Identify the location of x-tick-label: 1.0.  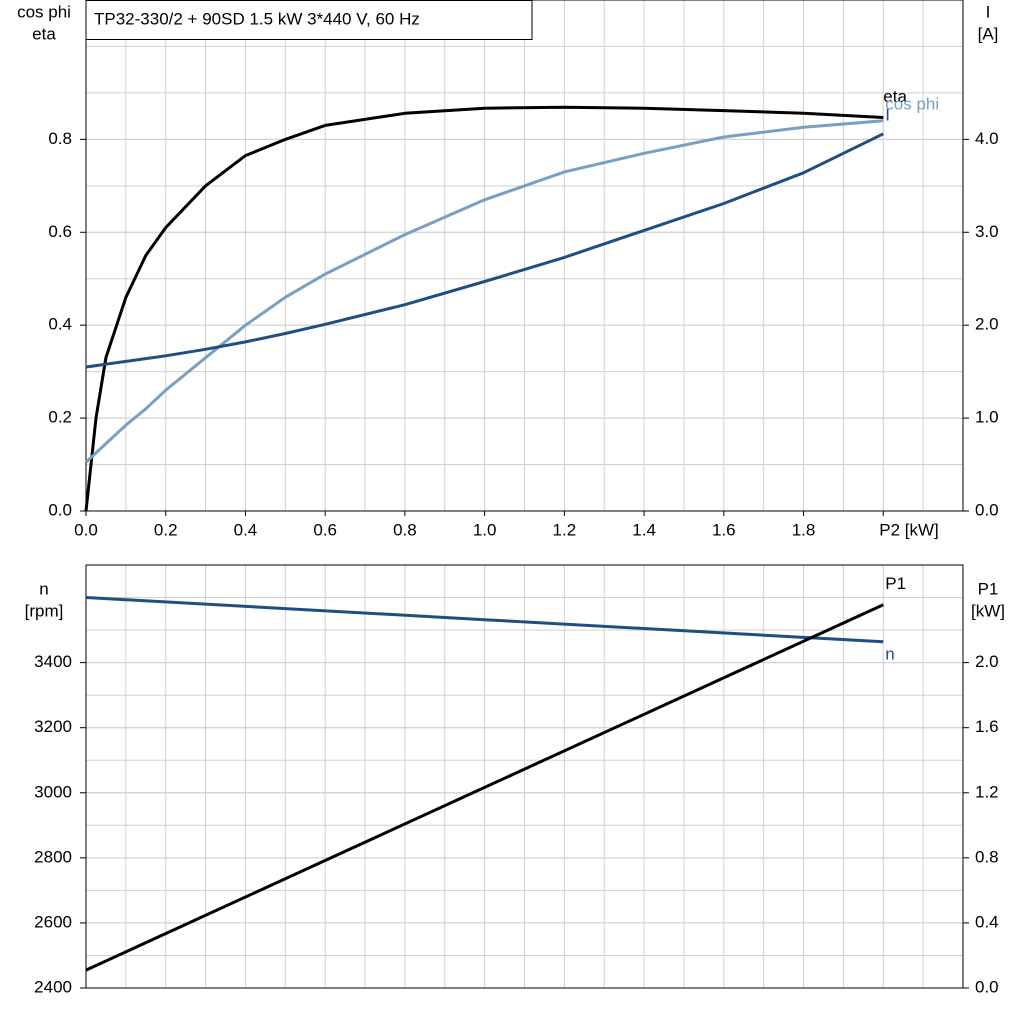
(485, 529).